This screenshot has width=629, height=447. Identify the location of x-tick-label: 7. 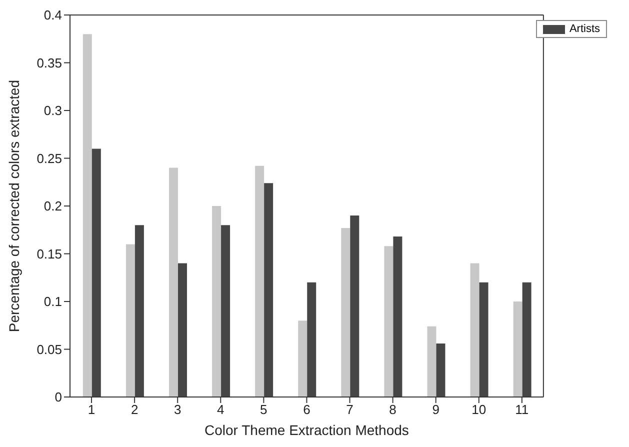
(350, 410).